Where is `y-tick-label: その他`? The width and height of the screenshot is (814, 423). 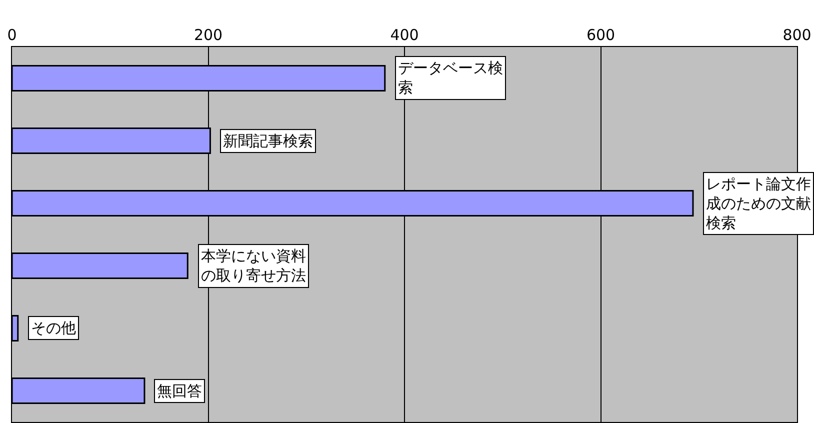 y-tick-label: その他 is located at coordinates (53, 328).